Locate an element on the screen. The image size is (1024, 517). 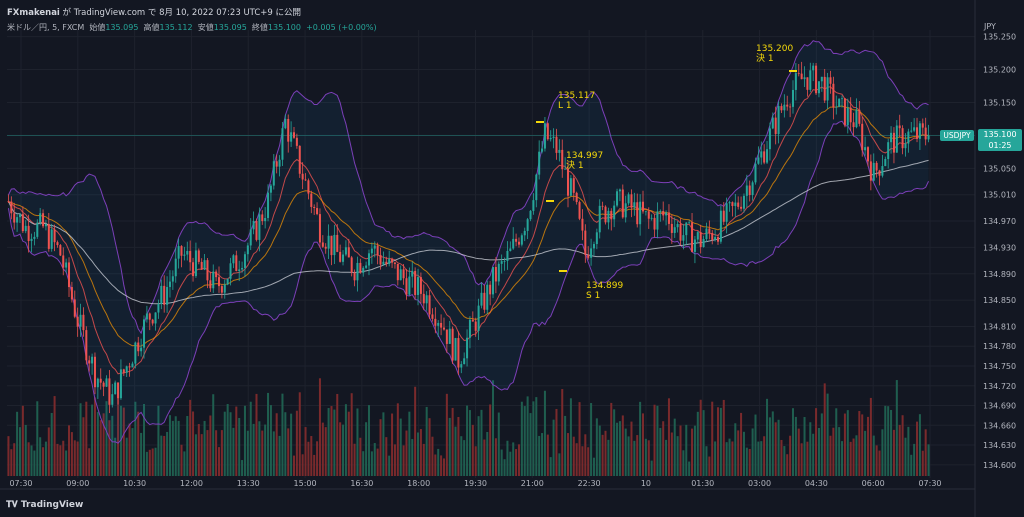
x-tick-label: 01:30 is located at coordinates (702, 483).